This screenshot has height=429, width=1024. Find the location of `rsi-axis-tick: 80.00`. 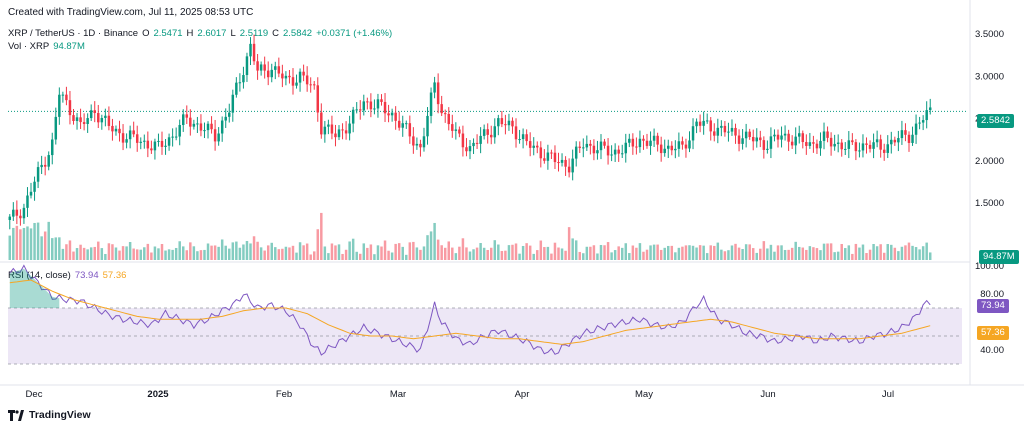

rsi-axis-tick: 80.00 is located at coordinates (992, 294).